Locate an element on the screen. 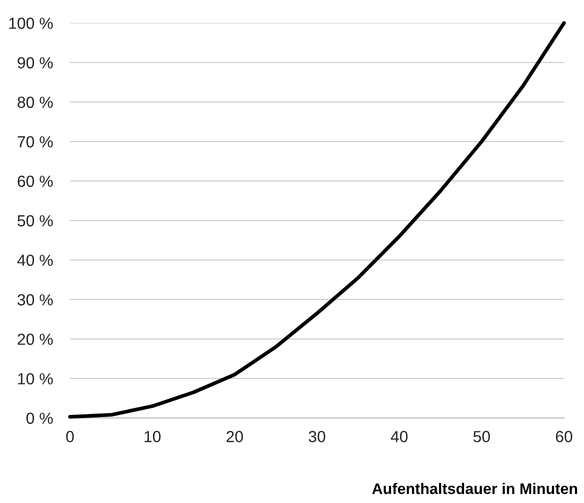 The image size is (584, 503). y-tick-label: 90 % is located at coordinates (35, 62).